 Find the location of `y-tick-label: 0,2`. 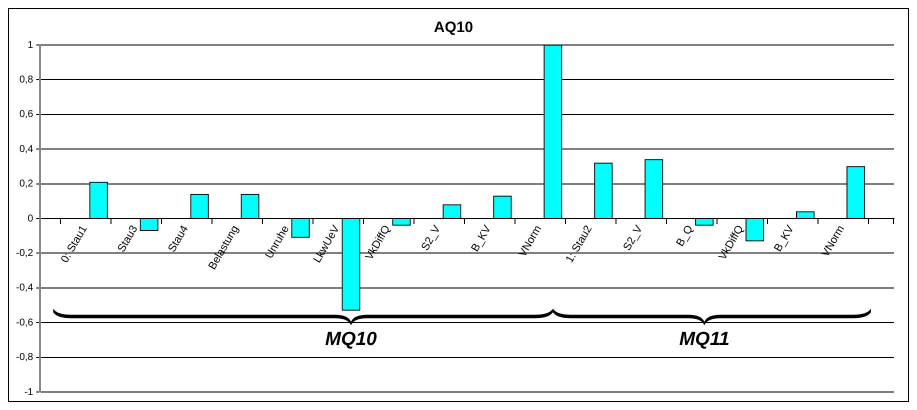

y-tick-label: 0,2 is located at coordinates (26, 184).